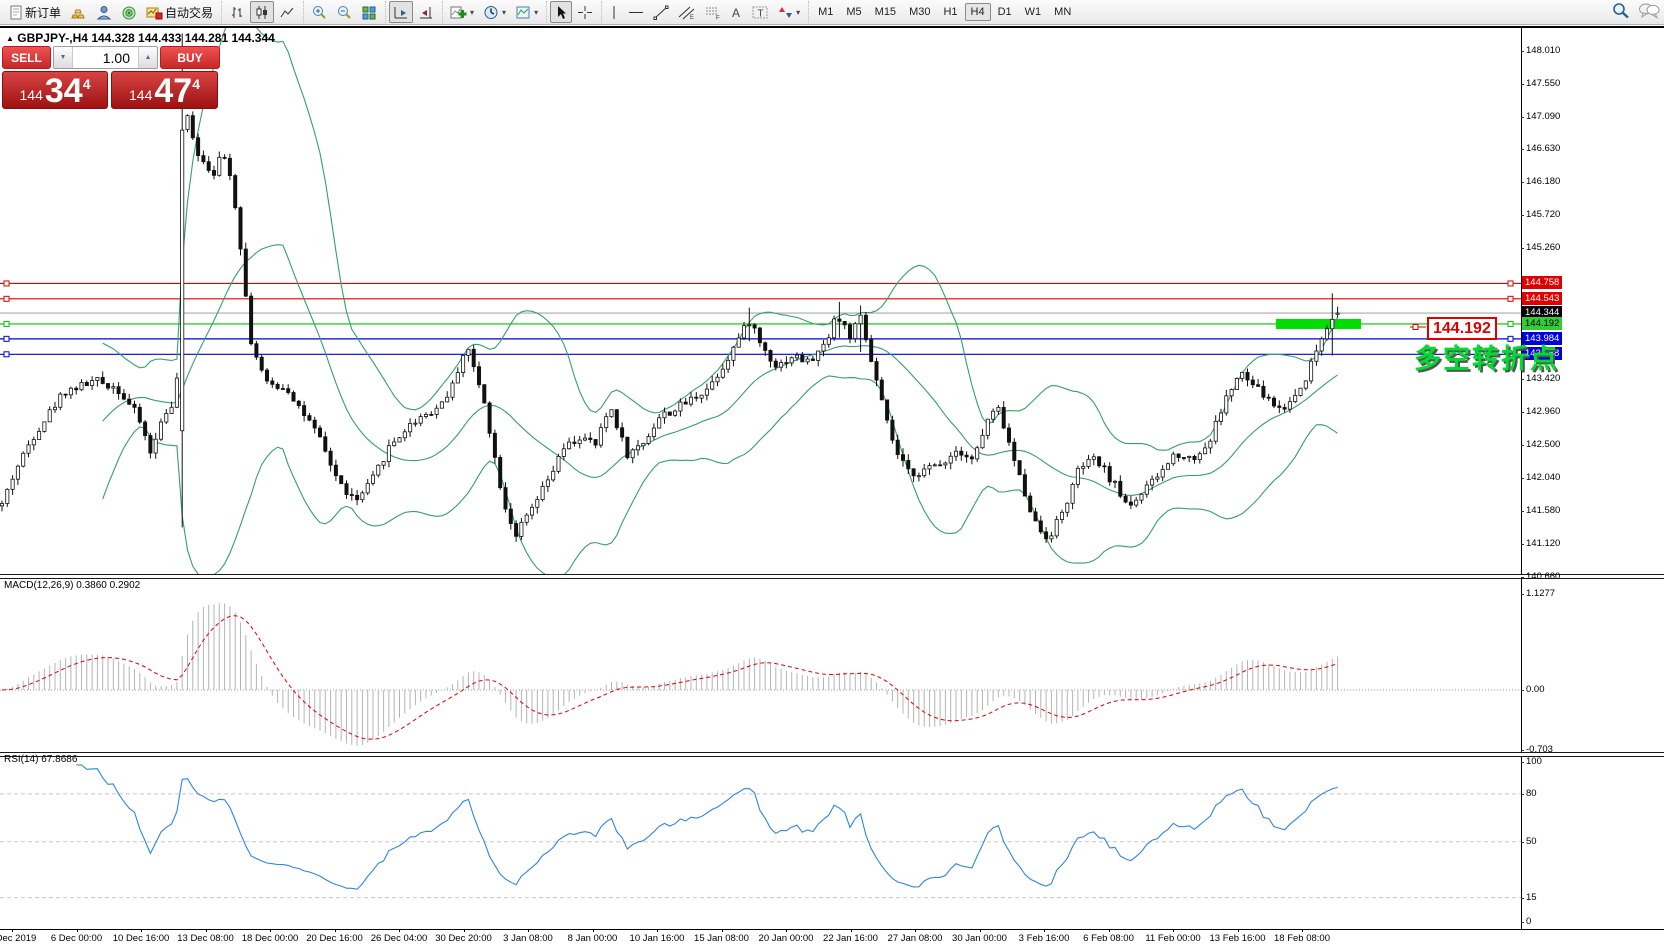 Image resolution: width=1664 pixels, height=949 pixels. I want to click on timeframe-button-W1: W1, so click(1033, 12).